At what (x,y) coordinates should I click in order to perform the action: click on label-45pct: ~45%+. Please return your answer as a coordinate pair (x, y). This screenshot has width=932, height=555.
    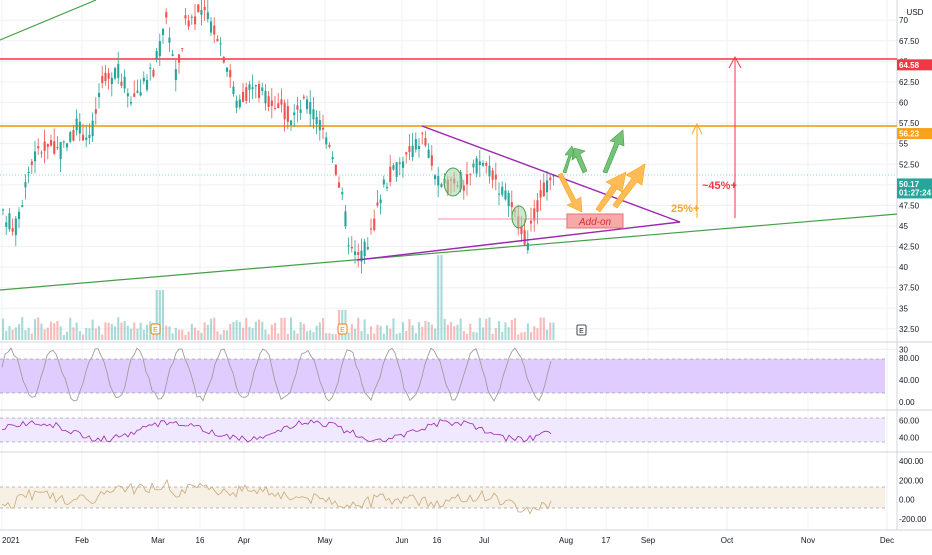
    Looking at the image, I should click on (719, 186).